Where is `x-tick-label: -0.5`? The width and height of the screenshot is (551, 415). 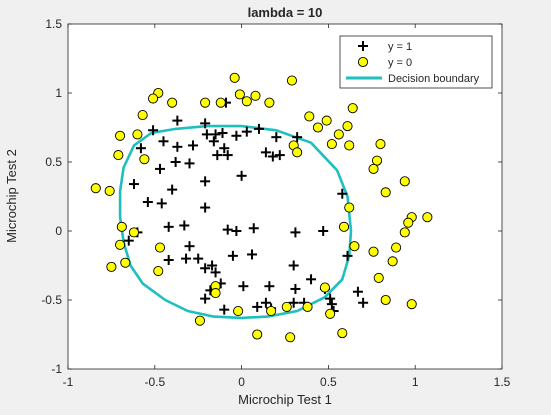 x-tick-label: -0.5 is located at coordinates (154, 382).